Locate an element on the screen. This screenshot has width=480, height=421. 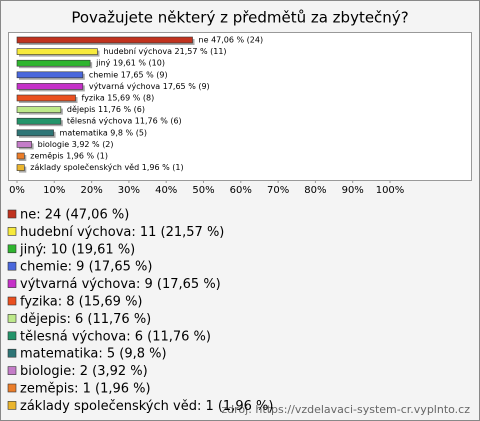
legend-label: fyzika: 8 (15,69 %) is located at coordinates (81, 302).